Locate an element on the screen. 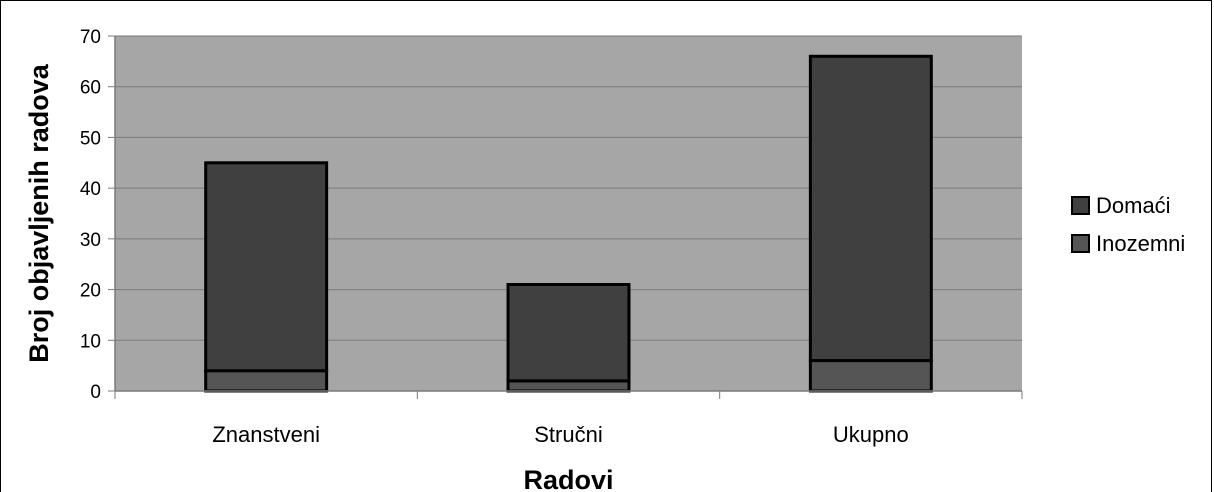 The image size is (1214, 492). legend: Domaći Inozemni is located at coordinates (1128, 224).